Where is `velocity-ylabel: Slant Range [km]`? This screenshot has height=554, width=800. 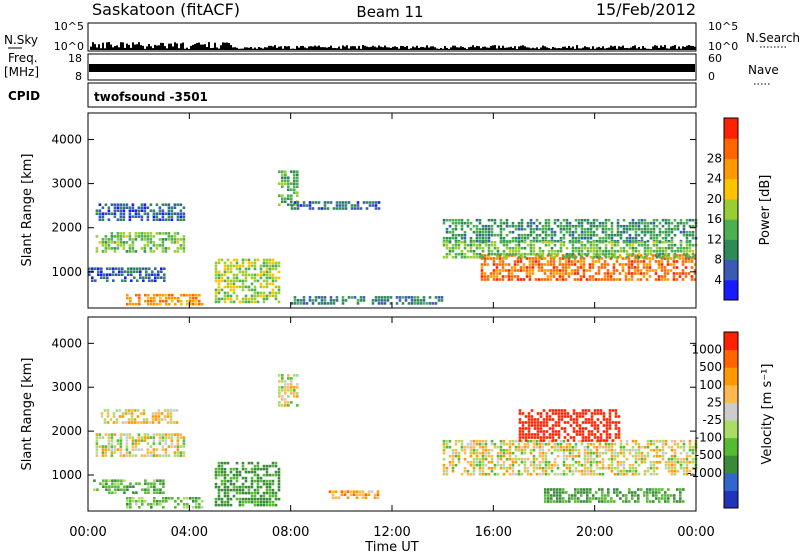
velocity-ylabel: Slant Range [km] is located at coordinates (27, 414).